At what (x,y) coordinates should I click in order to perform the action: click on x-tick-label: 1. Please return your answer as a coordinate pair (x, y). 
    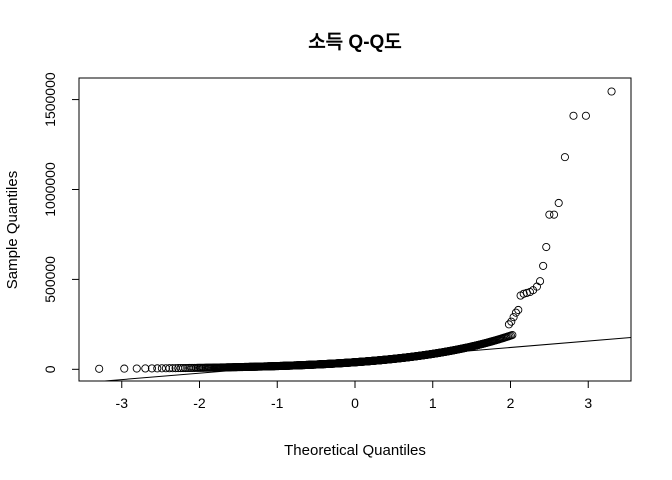
    Looking at the image, I should click on (433, 403).